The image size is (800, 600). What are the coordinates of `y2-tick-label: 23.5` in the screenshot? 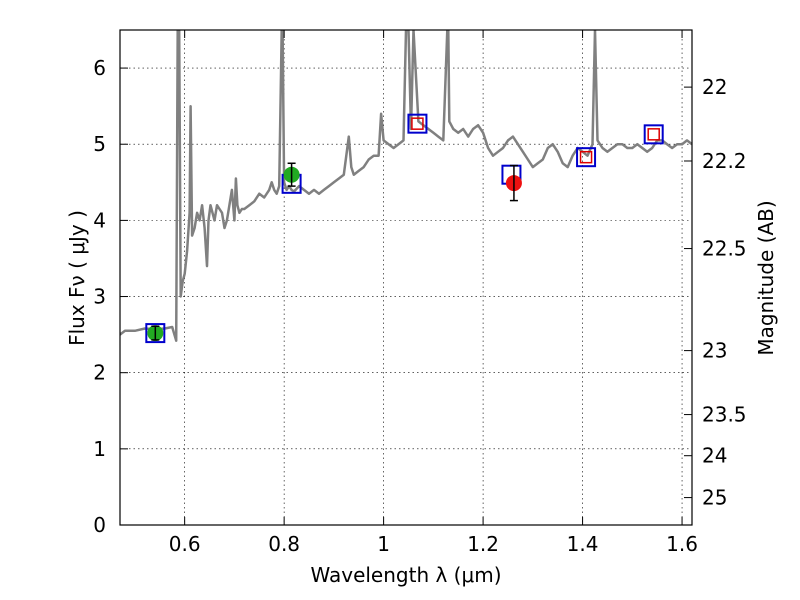 It's located at (724, 415).